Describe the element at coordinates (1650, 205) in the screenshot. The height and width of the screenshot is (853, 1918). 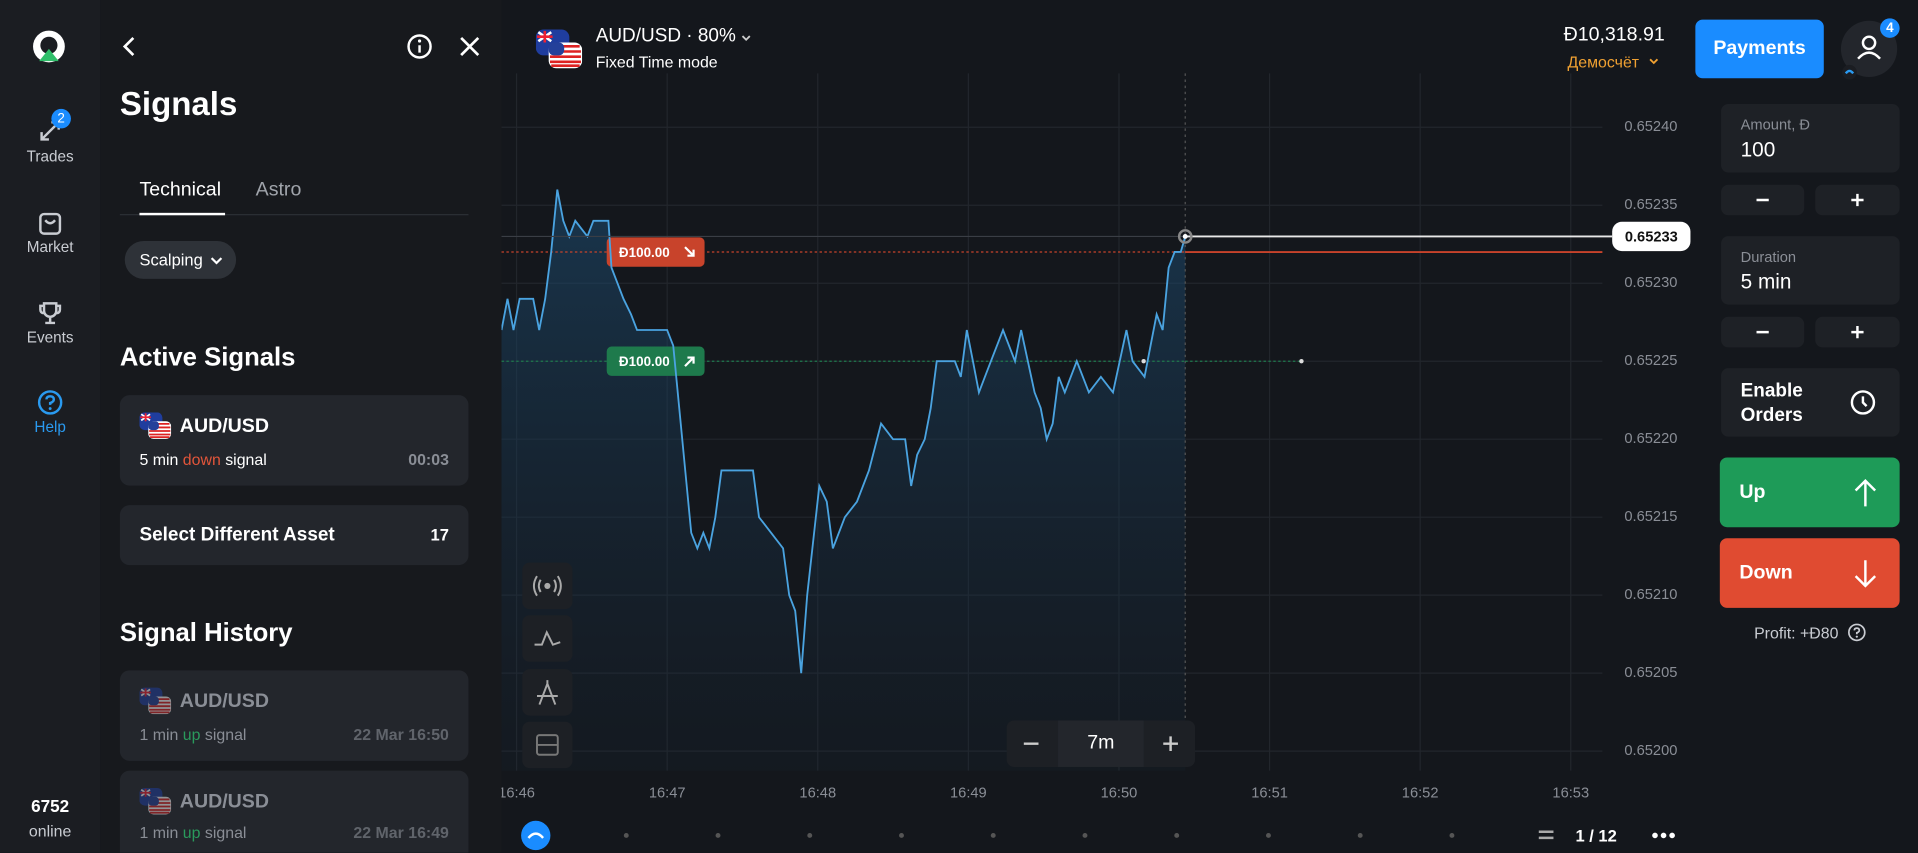
I see `y-tick-label: 0.65235` at that location.